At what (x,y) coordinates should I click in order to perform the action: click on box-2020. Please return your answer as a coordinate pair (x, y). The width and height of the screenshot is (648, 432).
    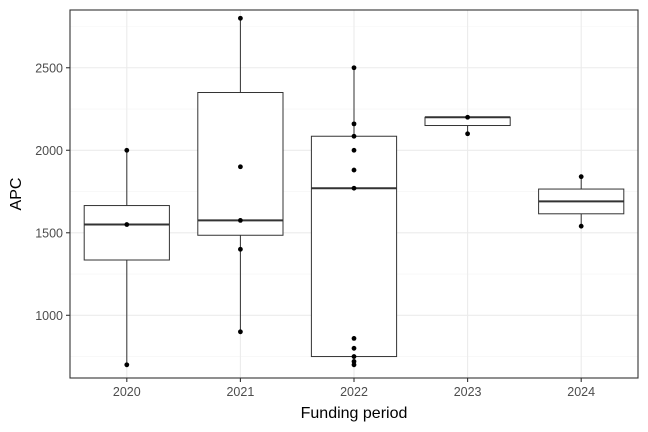
    Looking at the image, I should click on (126, 233).